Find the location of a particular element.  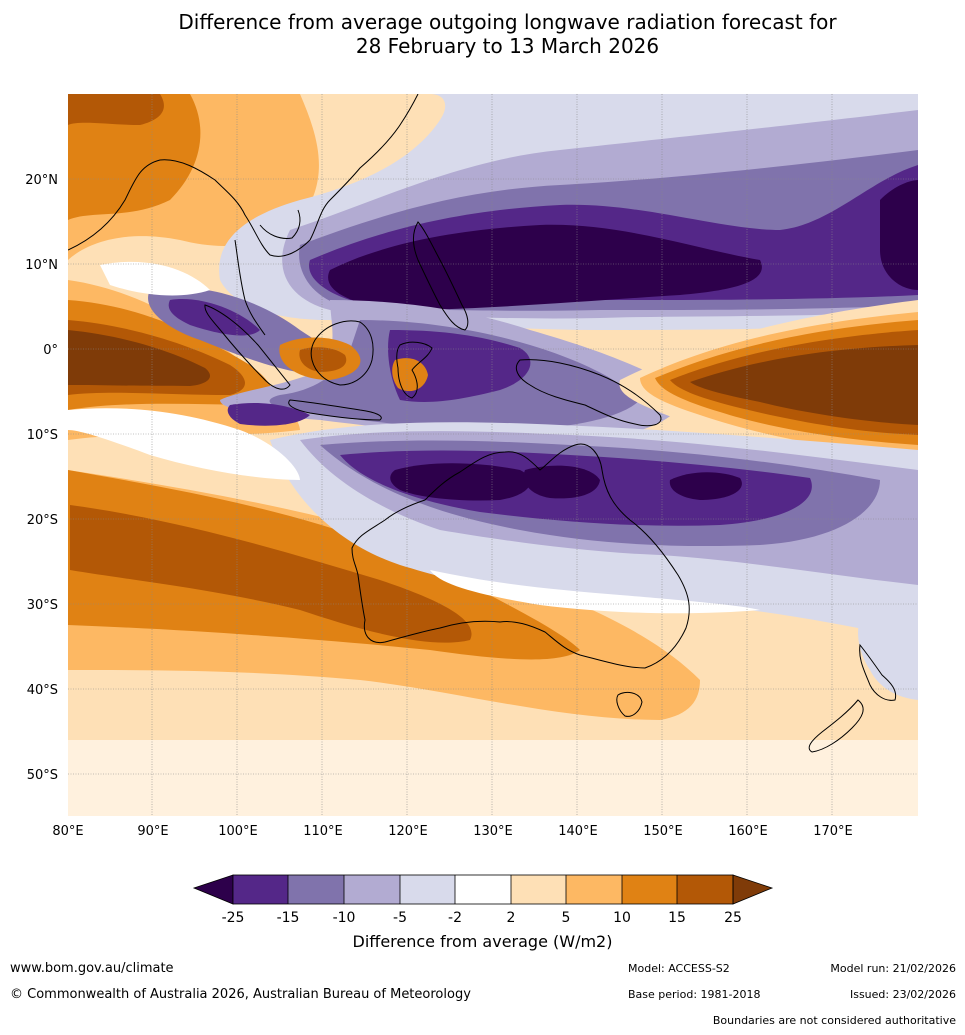

lon-label: 120°E is located at coordinates (408, 831).